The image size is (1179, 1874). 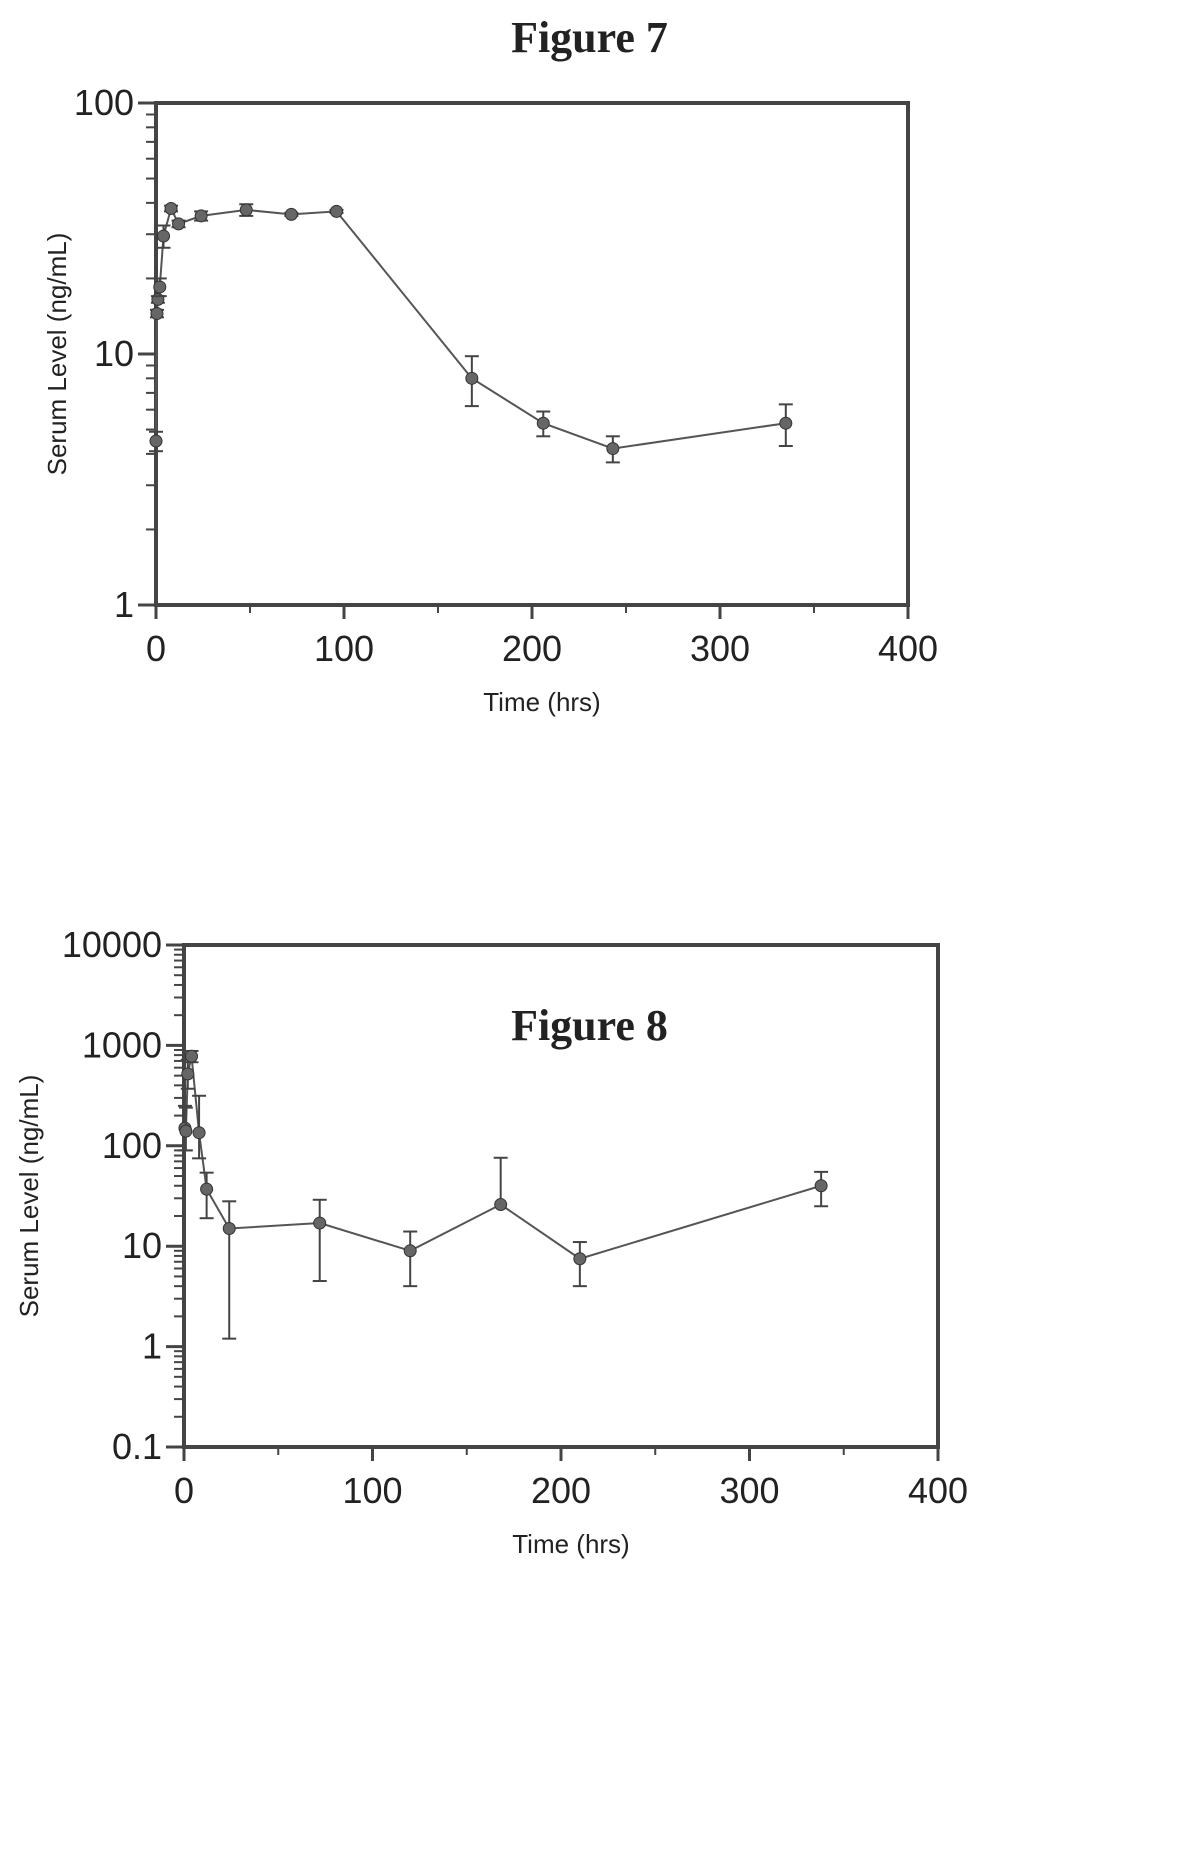 What do you see at coordinates (532, 648) in the screenshot?
I see `fig7-x-tick-label: 200` at bounding box center [532, 648].